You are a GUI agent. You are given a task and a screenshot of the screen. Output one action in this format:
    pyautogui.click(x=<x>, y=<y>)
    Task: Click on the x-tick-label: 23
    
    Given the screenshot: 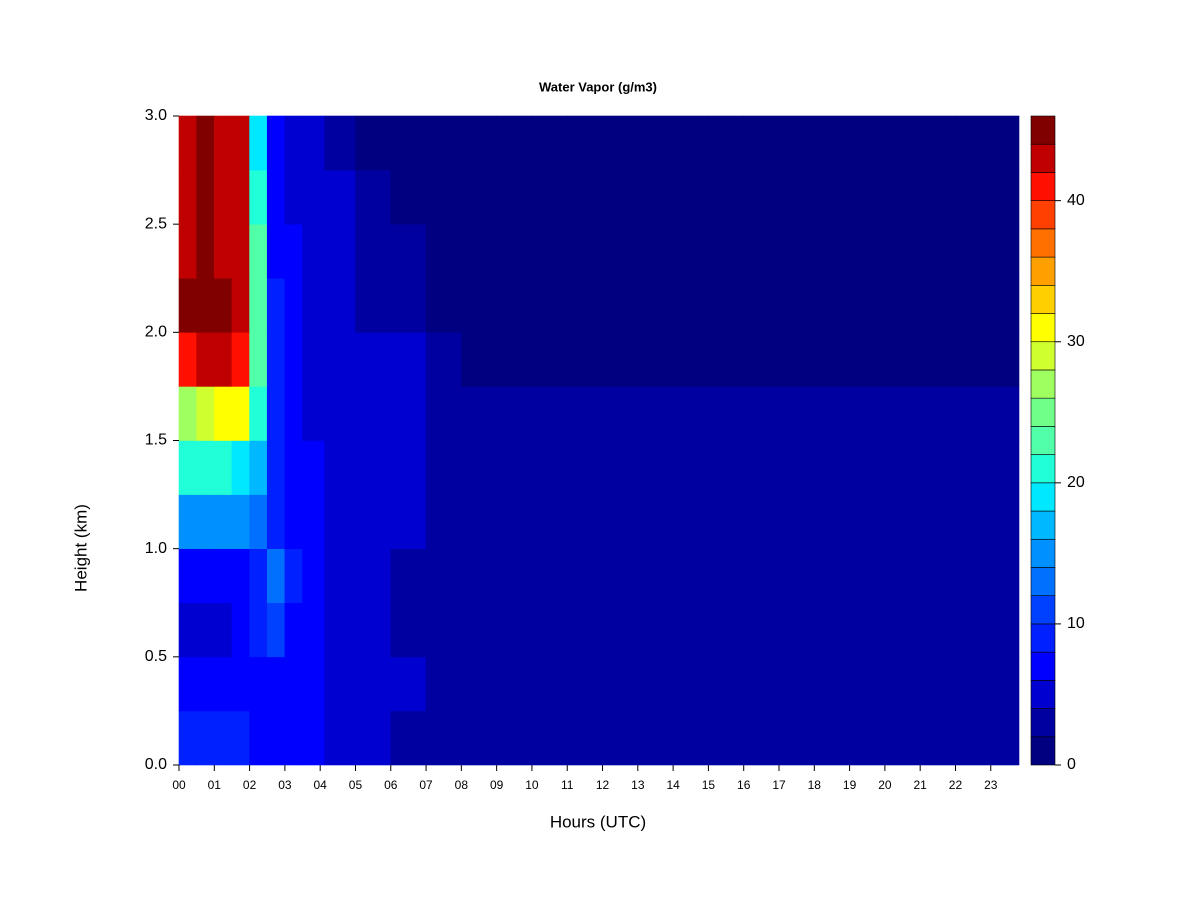 What is the action you would take?
    pyautogui.click(x=991, y=785)
    